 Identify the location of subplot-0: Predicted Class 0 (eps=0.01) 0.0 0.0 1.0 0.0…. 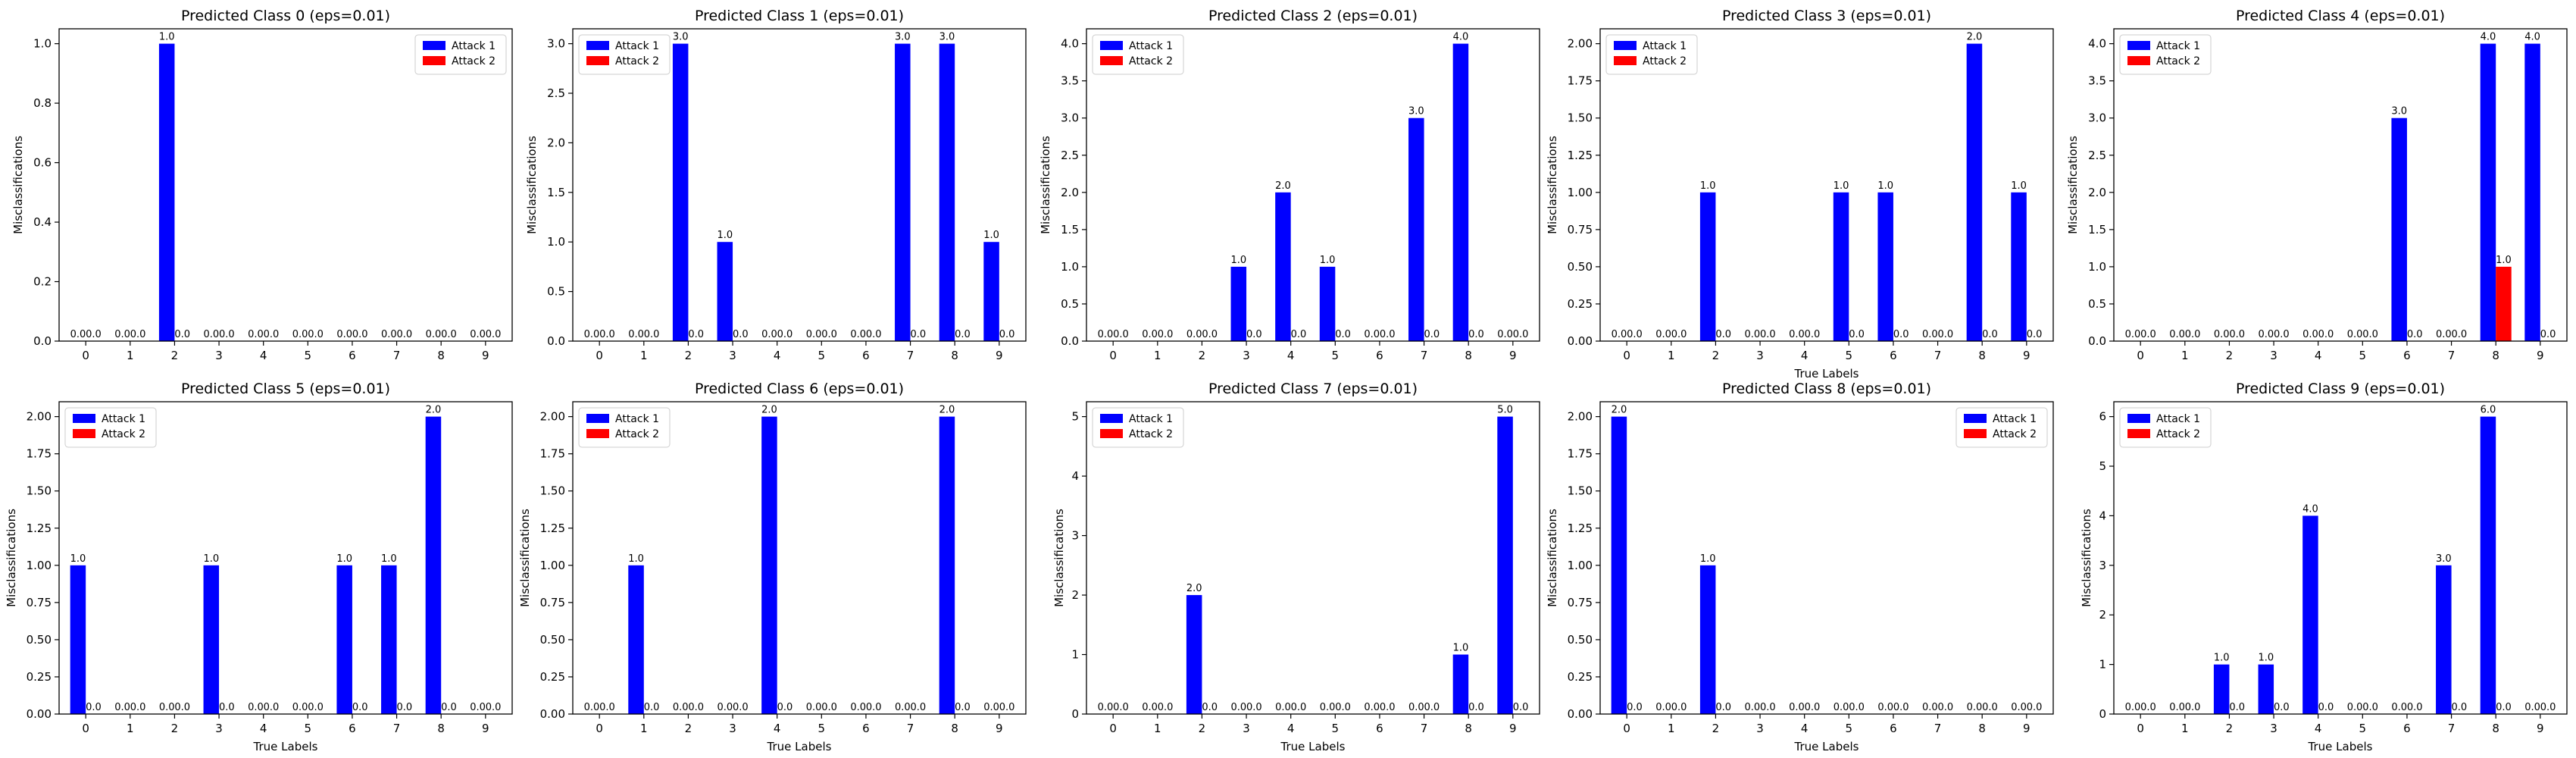
(262, 185).